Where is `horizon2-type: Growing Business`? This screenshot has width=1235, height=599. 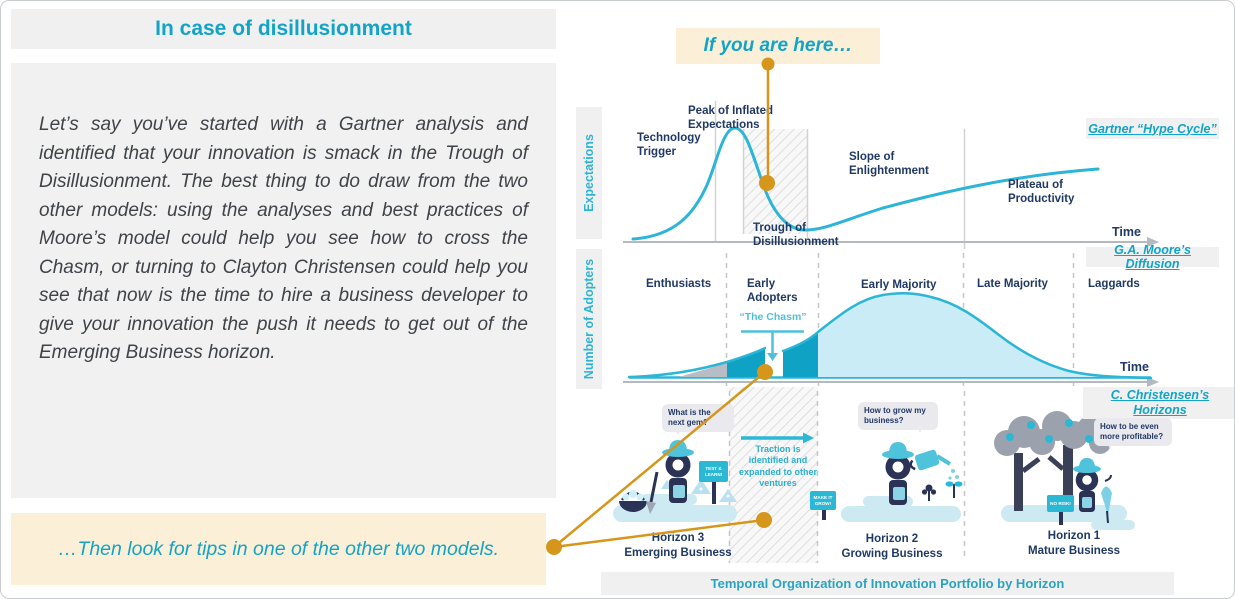 horizon2-type: Growing Business is located at coordinates (892, 553).